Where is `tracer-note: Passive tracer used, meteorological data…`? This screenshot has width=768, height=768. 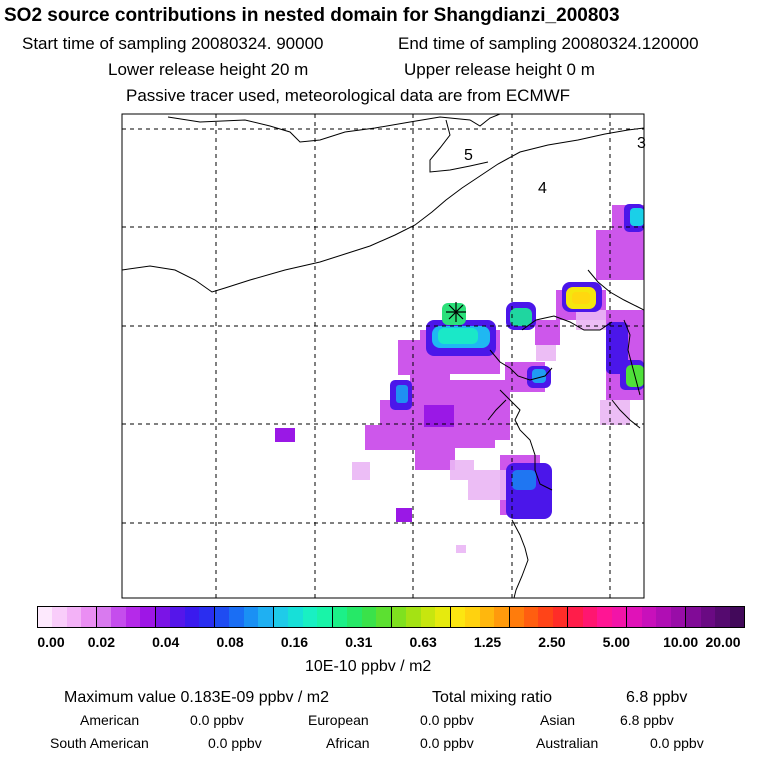
tracer-note: Passive tracer used, meteorological data… is located at coordinates (348, 95).